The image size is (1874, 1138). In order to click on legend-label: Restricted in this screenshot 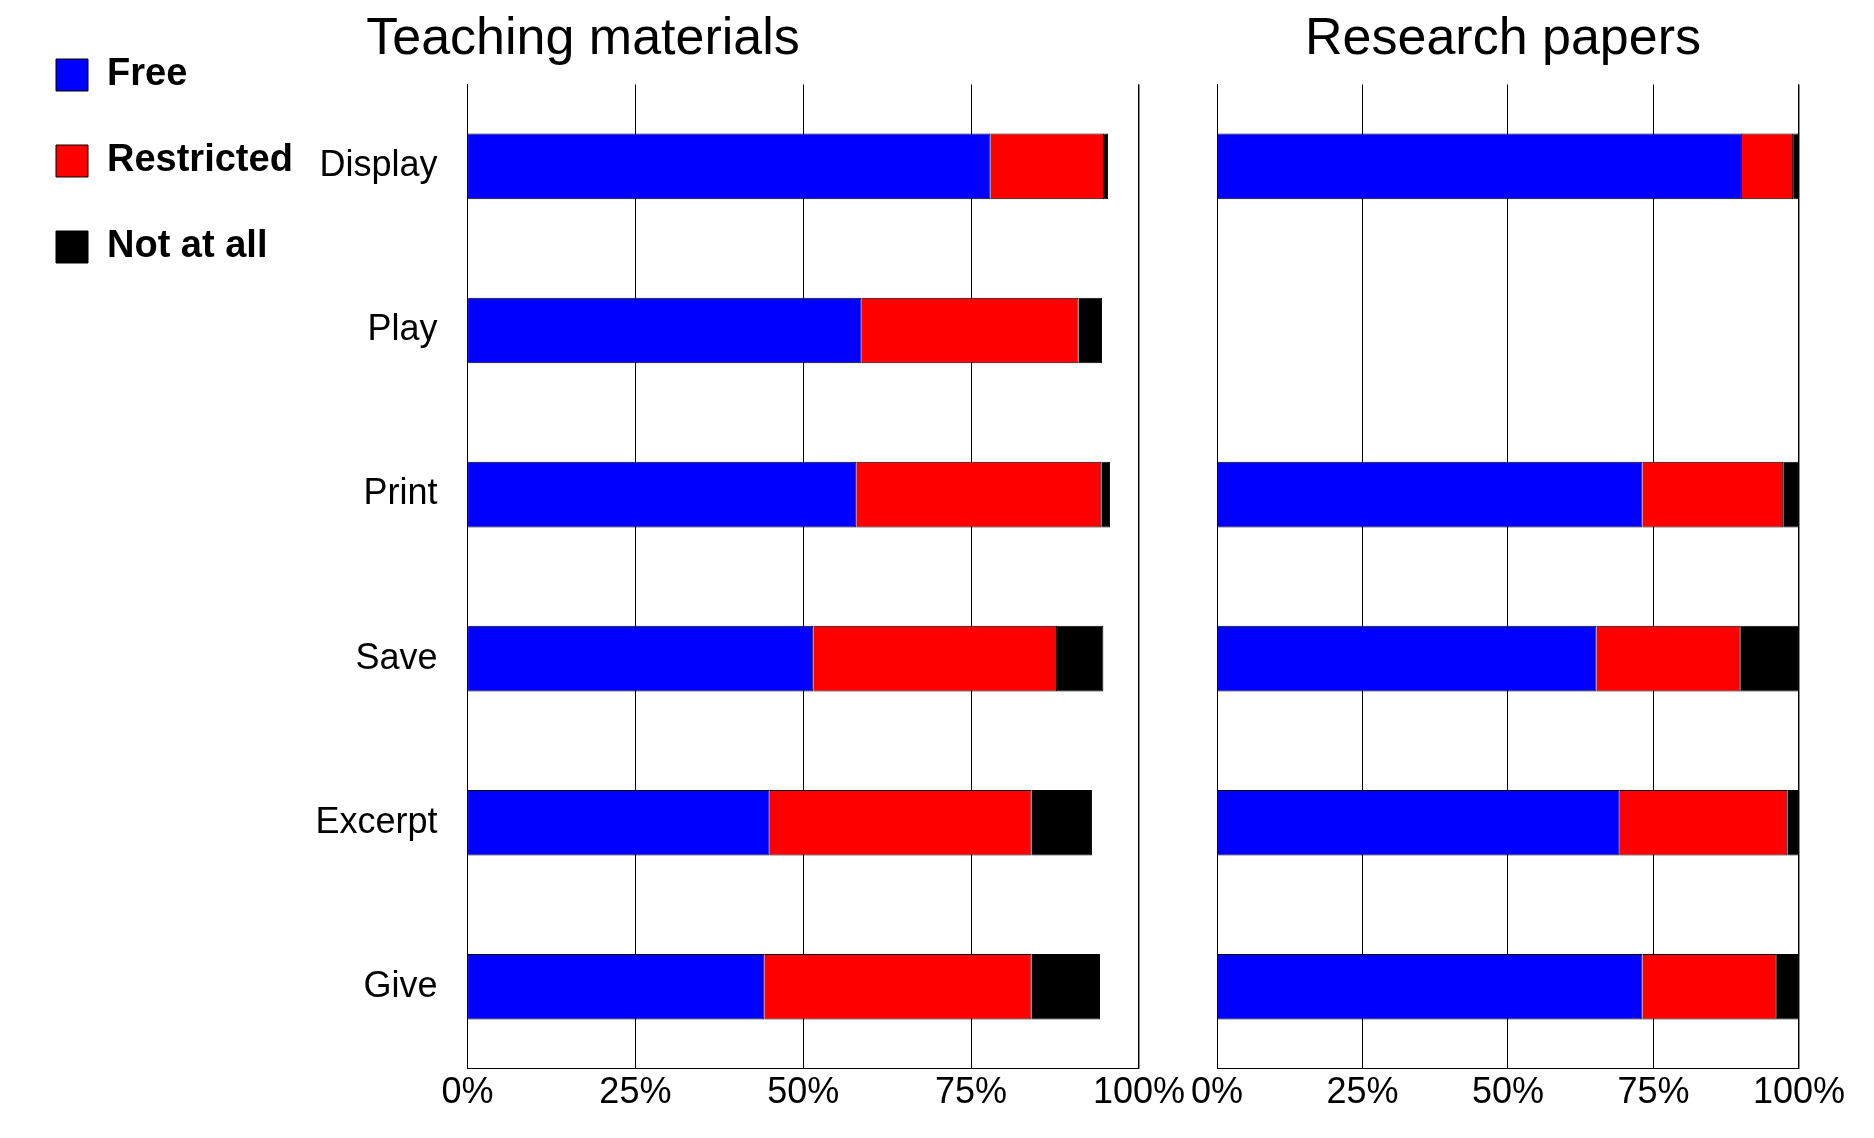, I will do `click(200, 158)`.